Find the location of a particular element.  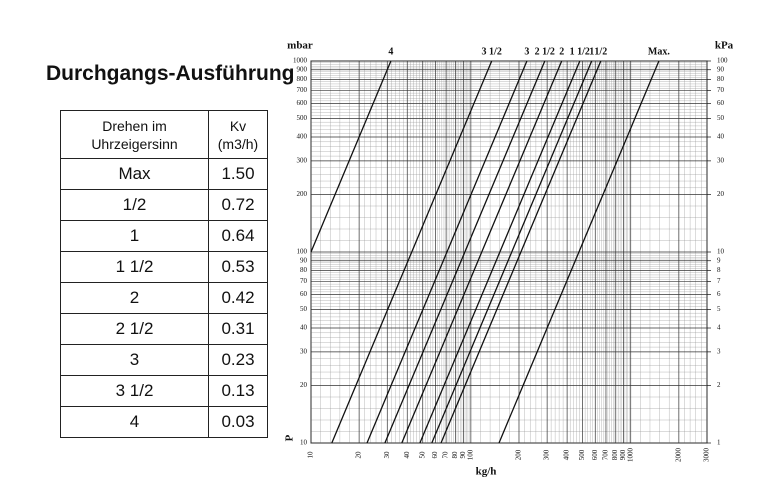

x-tick-label: 80 is located at coordinates (455, 455).